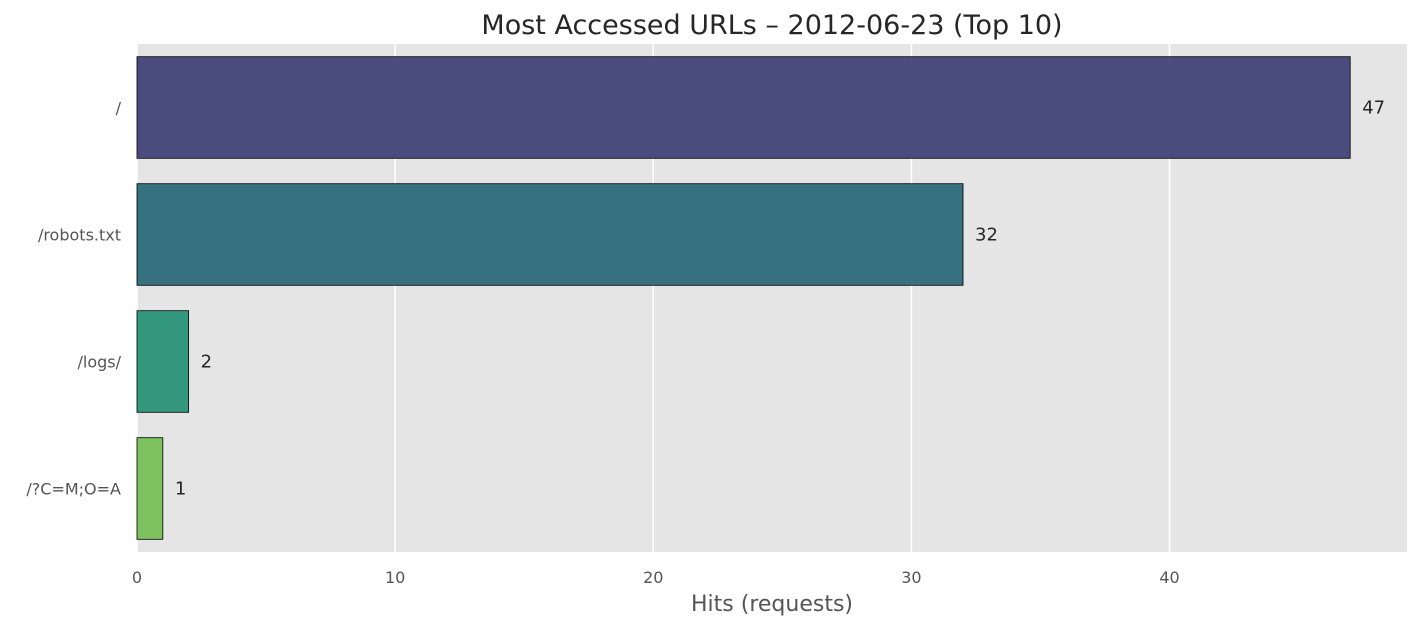  What do you see at coordinates (772, 604) in the screenshot?
I see `x-axis-label: Hits (requests)` at bounding box center [772, 604].